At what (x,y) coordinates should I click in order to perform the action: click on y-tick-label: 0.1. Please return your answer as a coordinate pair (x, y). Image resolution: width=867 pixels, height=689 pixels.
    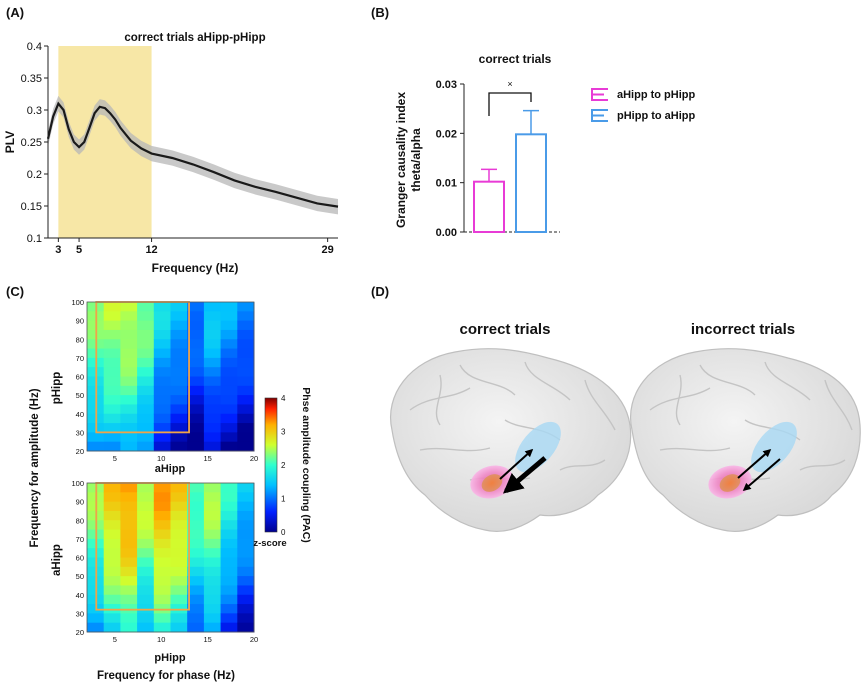
    Looking at the image, I should click on (34, 239).